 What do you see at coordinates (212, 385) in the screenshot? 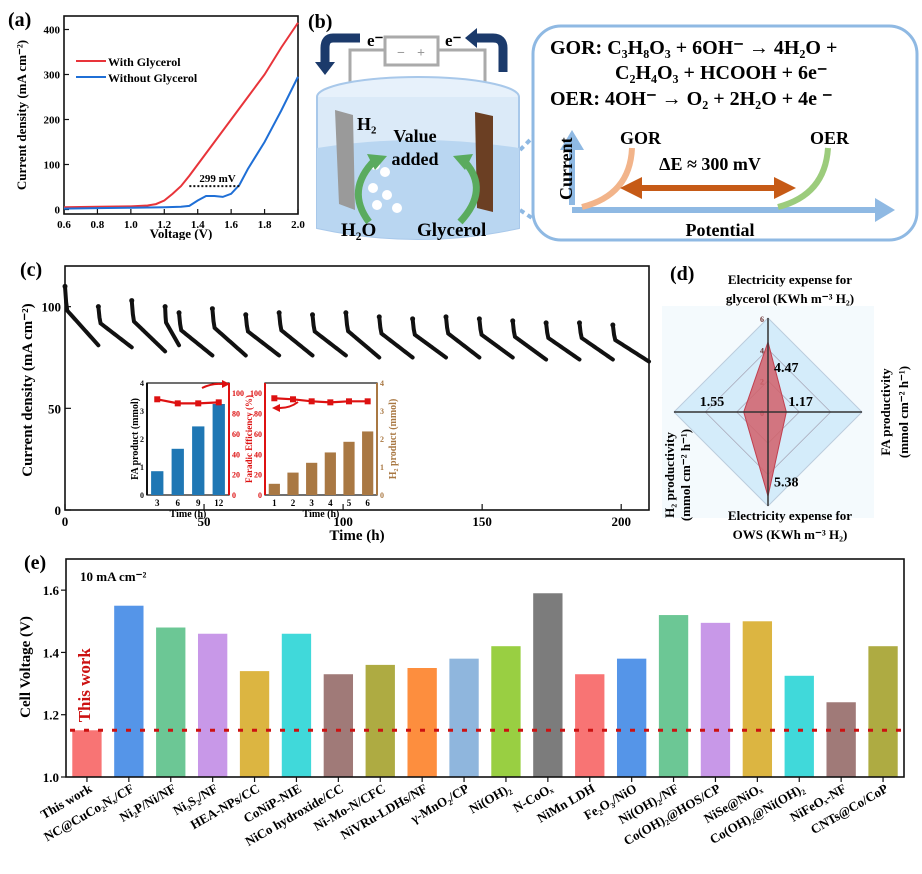
I see `axis-pointer-arrow` at bounding box center [212, 385].